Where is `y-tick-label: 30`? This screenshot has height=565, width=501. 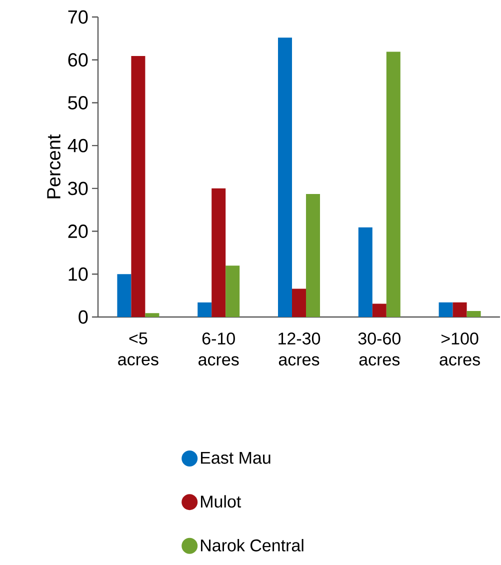
y-tick-label: 30 is located at coordinates (78, 189).